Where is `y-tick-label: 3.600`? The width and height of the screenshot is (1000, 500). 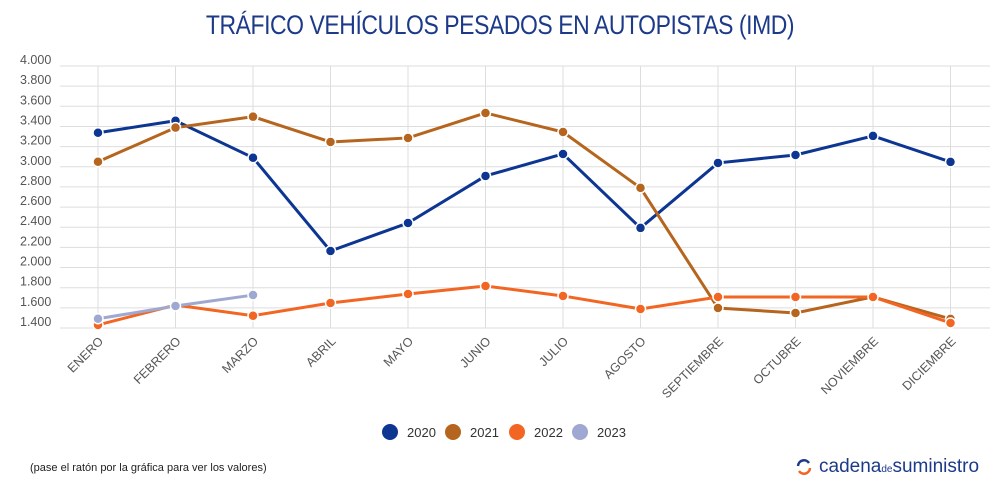
y-tick-label: 3.600 is located at coordinates (35, 100).